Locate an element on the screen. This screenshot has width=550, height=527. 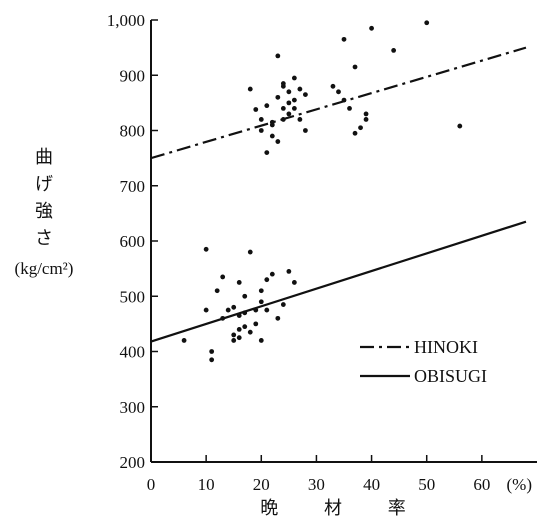
fit-line-hinoki is located at coordinates (338, 103).